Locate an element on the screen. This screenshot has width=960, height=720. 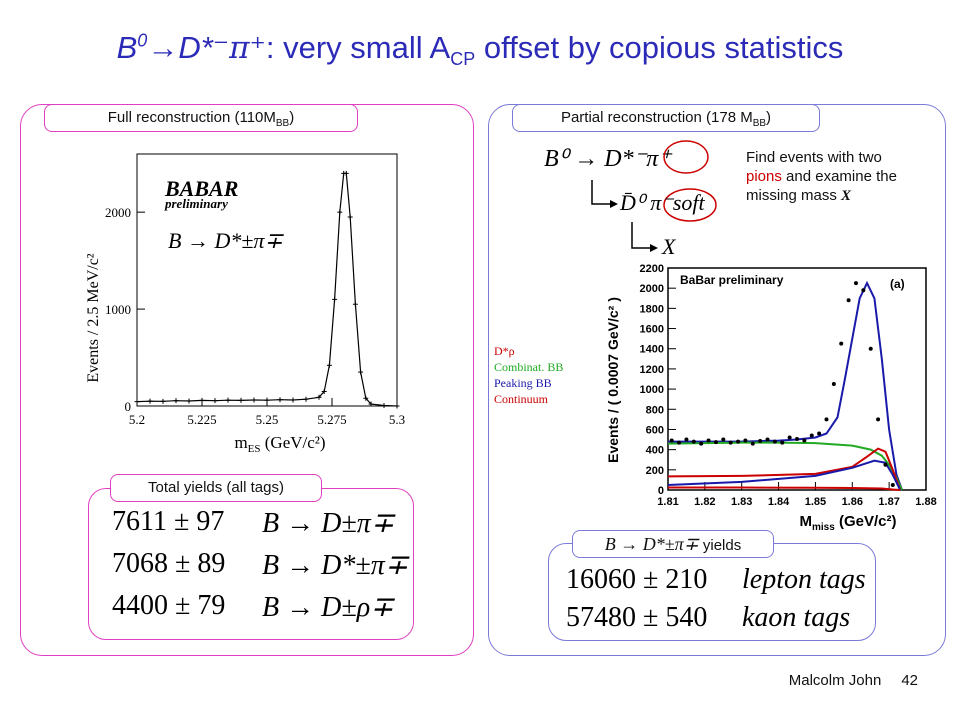
decay-chain-line2: D̄⁰ π⁻soft is located at coordinates (662, 202).